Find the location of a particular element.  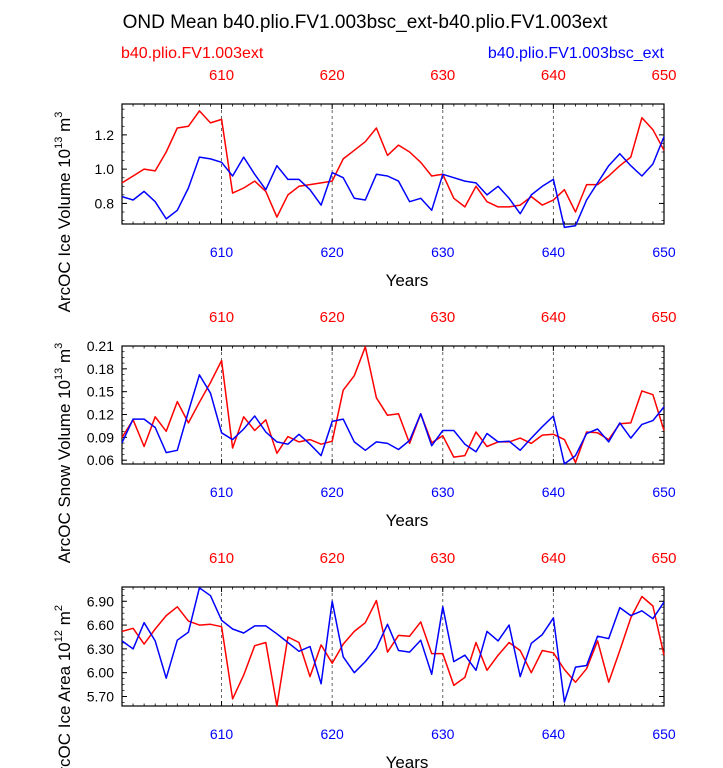

y-axis-label: ArcOC Ice Volume 1013 m3 is located at coordinates (63, 212).